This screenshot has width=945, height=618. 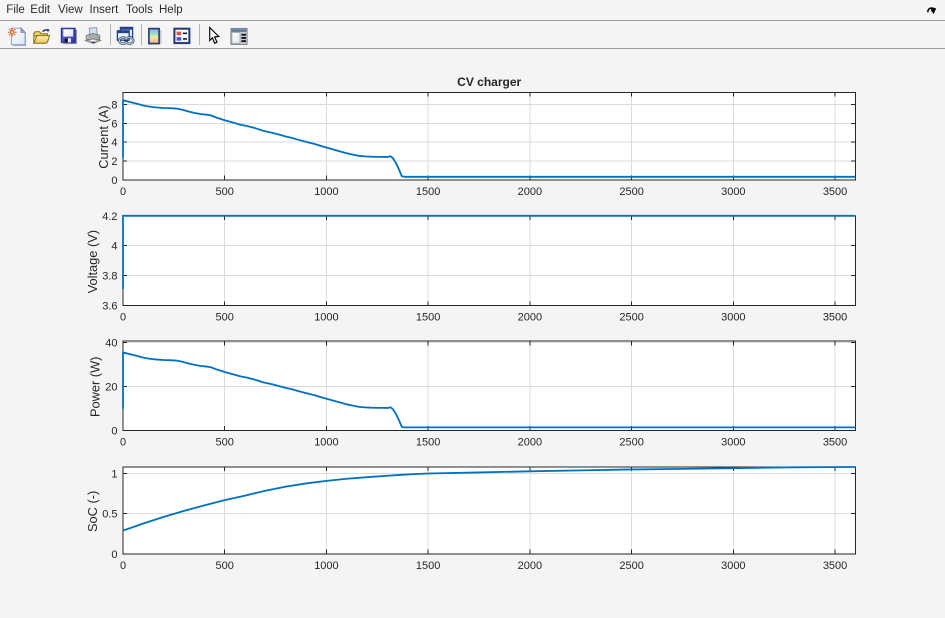 I want to click on svg-text: Voltage (V), so click(x=92, y=261).